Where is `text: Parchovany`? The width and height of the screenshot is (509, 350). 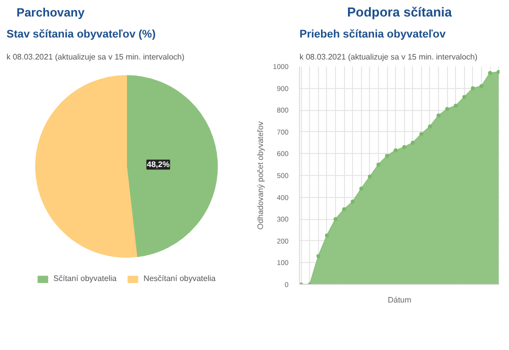
text: Parchovany is located at coordinates (50, 13).